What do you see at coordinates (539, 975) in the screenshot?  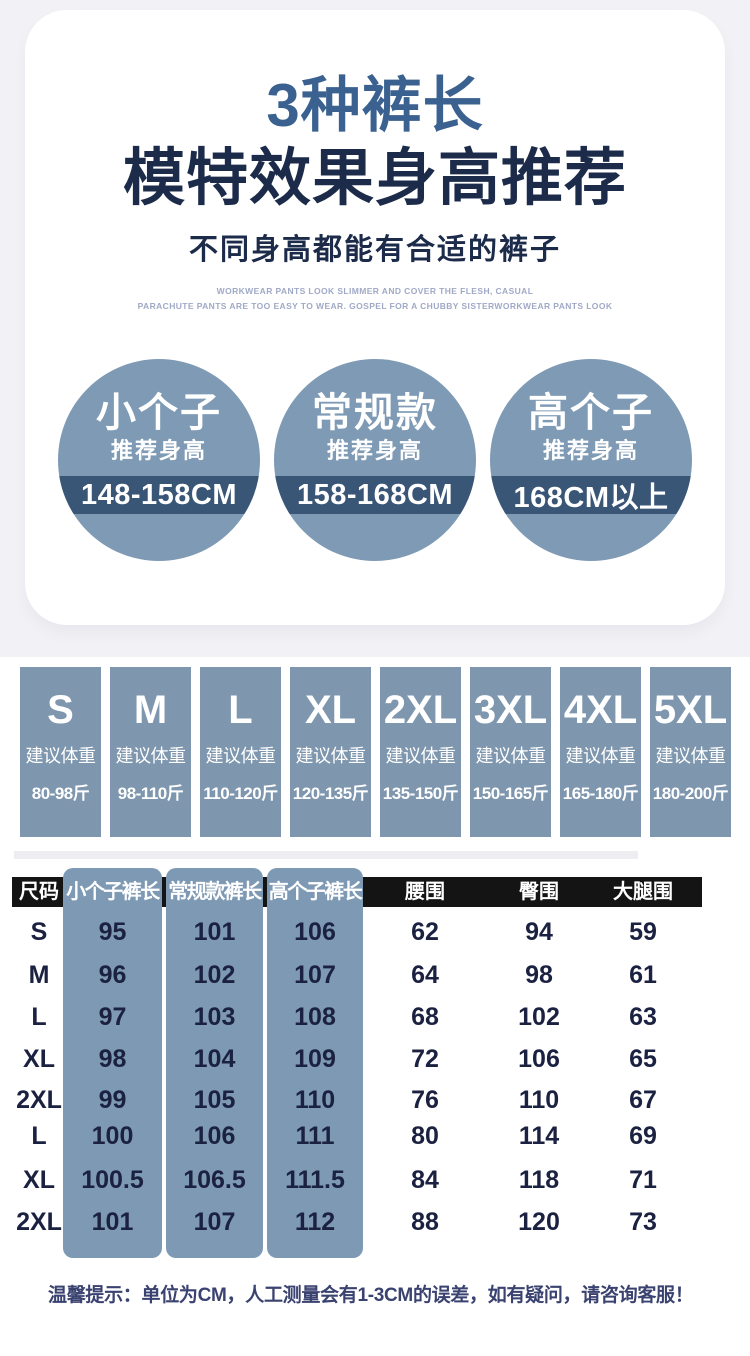 I see `hip-value: 98` at bounding box center [539, 975].